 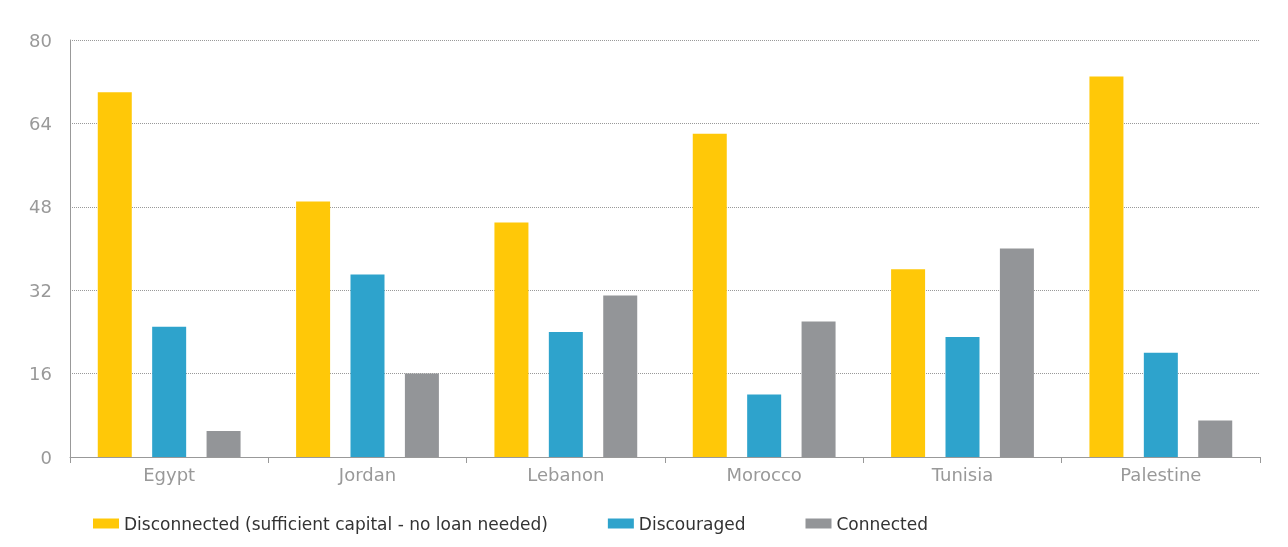 What do you see at coordinates (692, 523) in the screenshot?
I see `legend-label: Discouraged` at bounding box center [692, 523].